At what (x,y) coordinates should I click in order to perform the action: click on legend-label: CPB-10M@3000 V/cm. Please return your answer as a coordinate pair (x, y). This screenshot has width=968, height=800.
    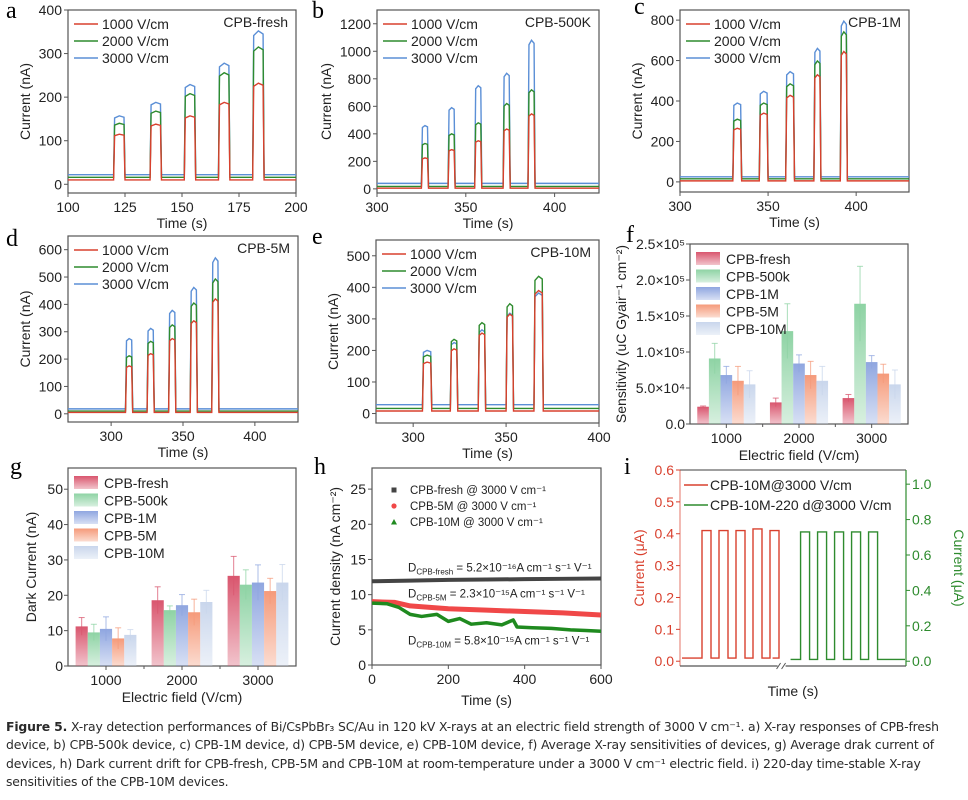
    Looking at the image, I should click on (781, 485).